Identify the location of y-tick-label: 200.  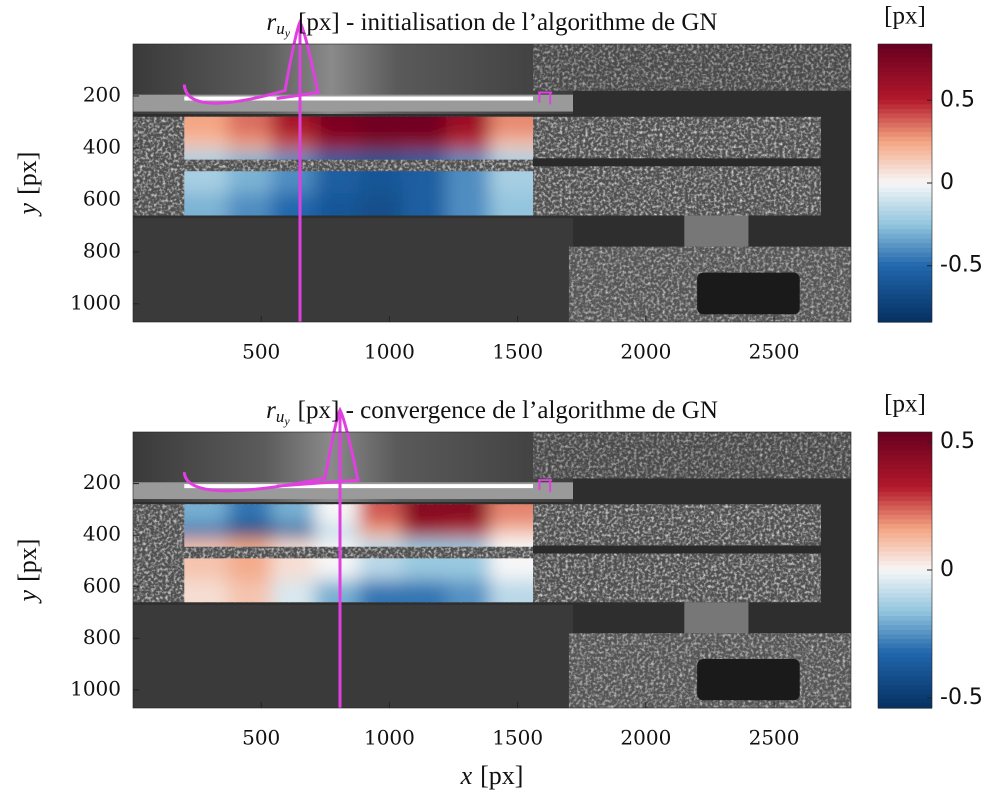
(102, 482).